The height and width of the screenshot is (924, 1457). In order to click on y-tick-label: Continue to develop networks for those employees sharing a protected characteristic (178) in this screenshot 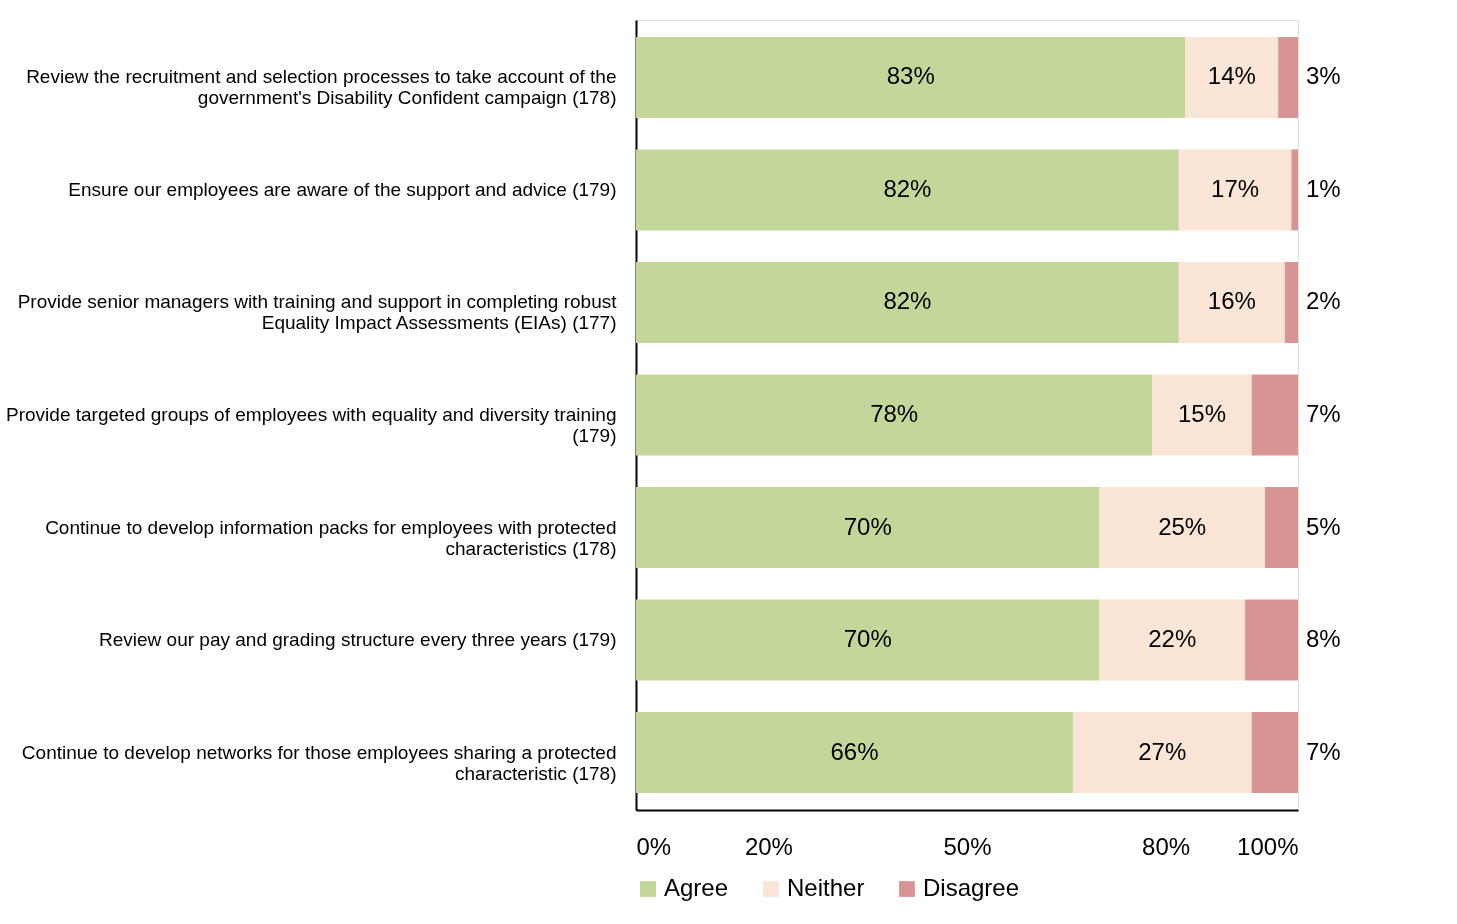, I will do `click(319, 762)`.